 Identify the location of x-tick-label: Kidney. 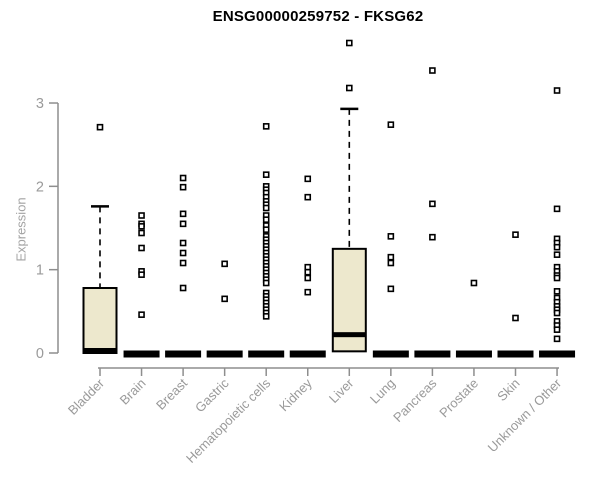
(295, 394).